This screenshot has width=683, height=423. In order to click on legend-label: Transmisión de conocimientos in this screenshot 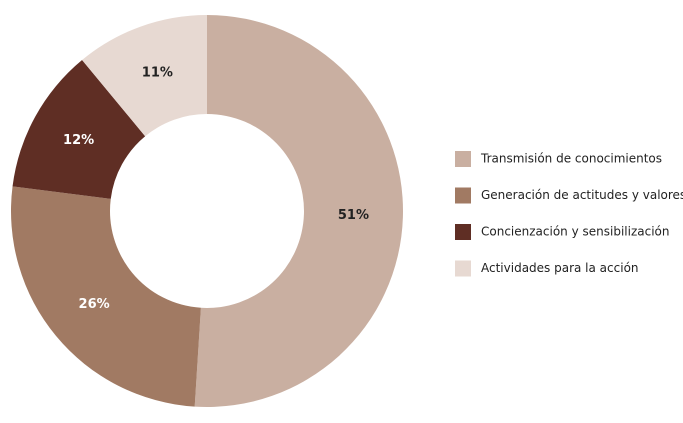, I will do `click(571, 159)`.